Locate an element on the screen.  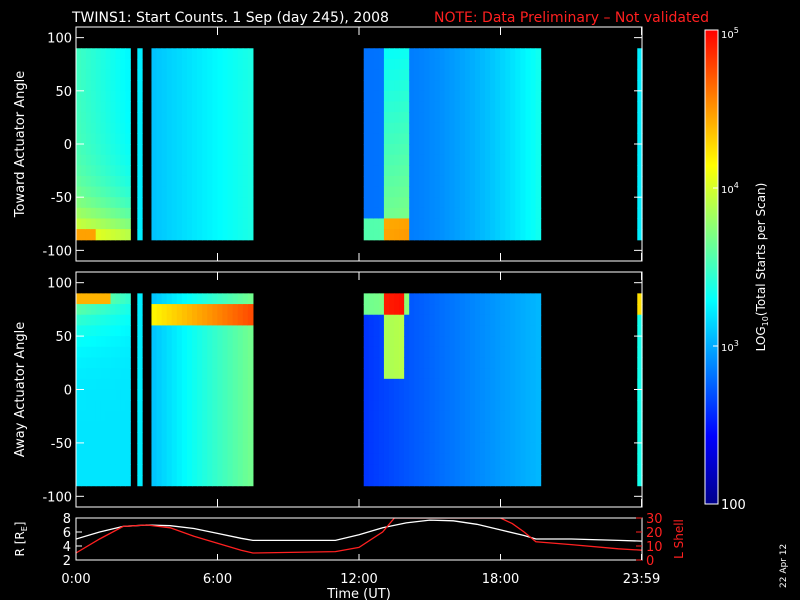
heatmap-segment is located at coordinates (140, 144).